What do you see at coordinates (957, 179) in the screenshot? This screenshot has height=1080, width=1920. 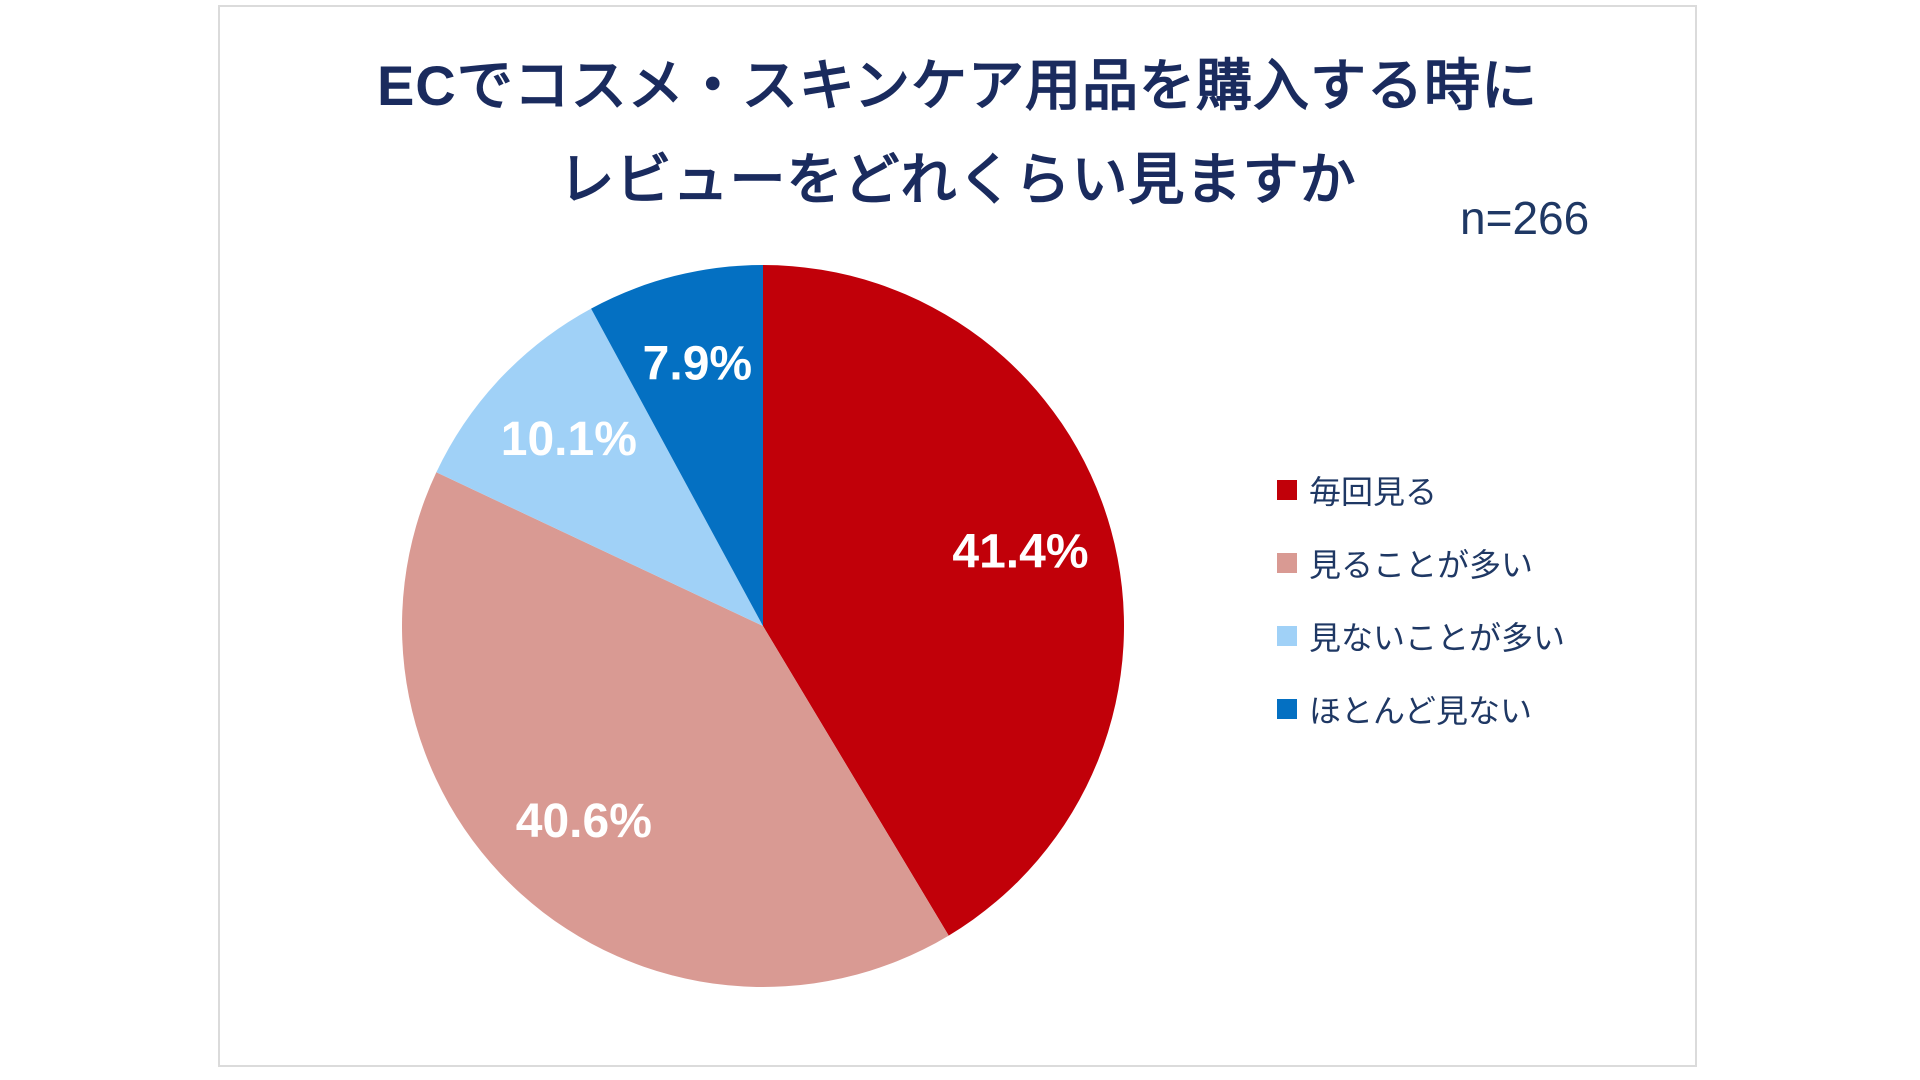 I see `chart-title-line-2: レビューをどれくらい見ますか` at bounding box center [957, 179].